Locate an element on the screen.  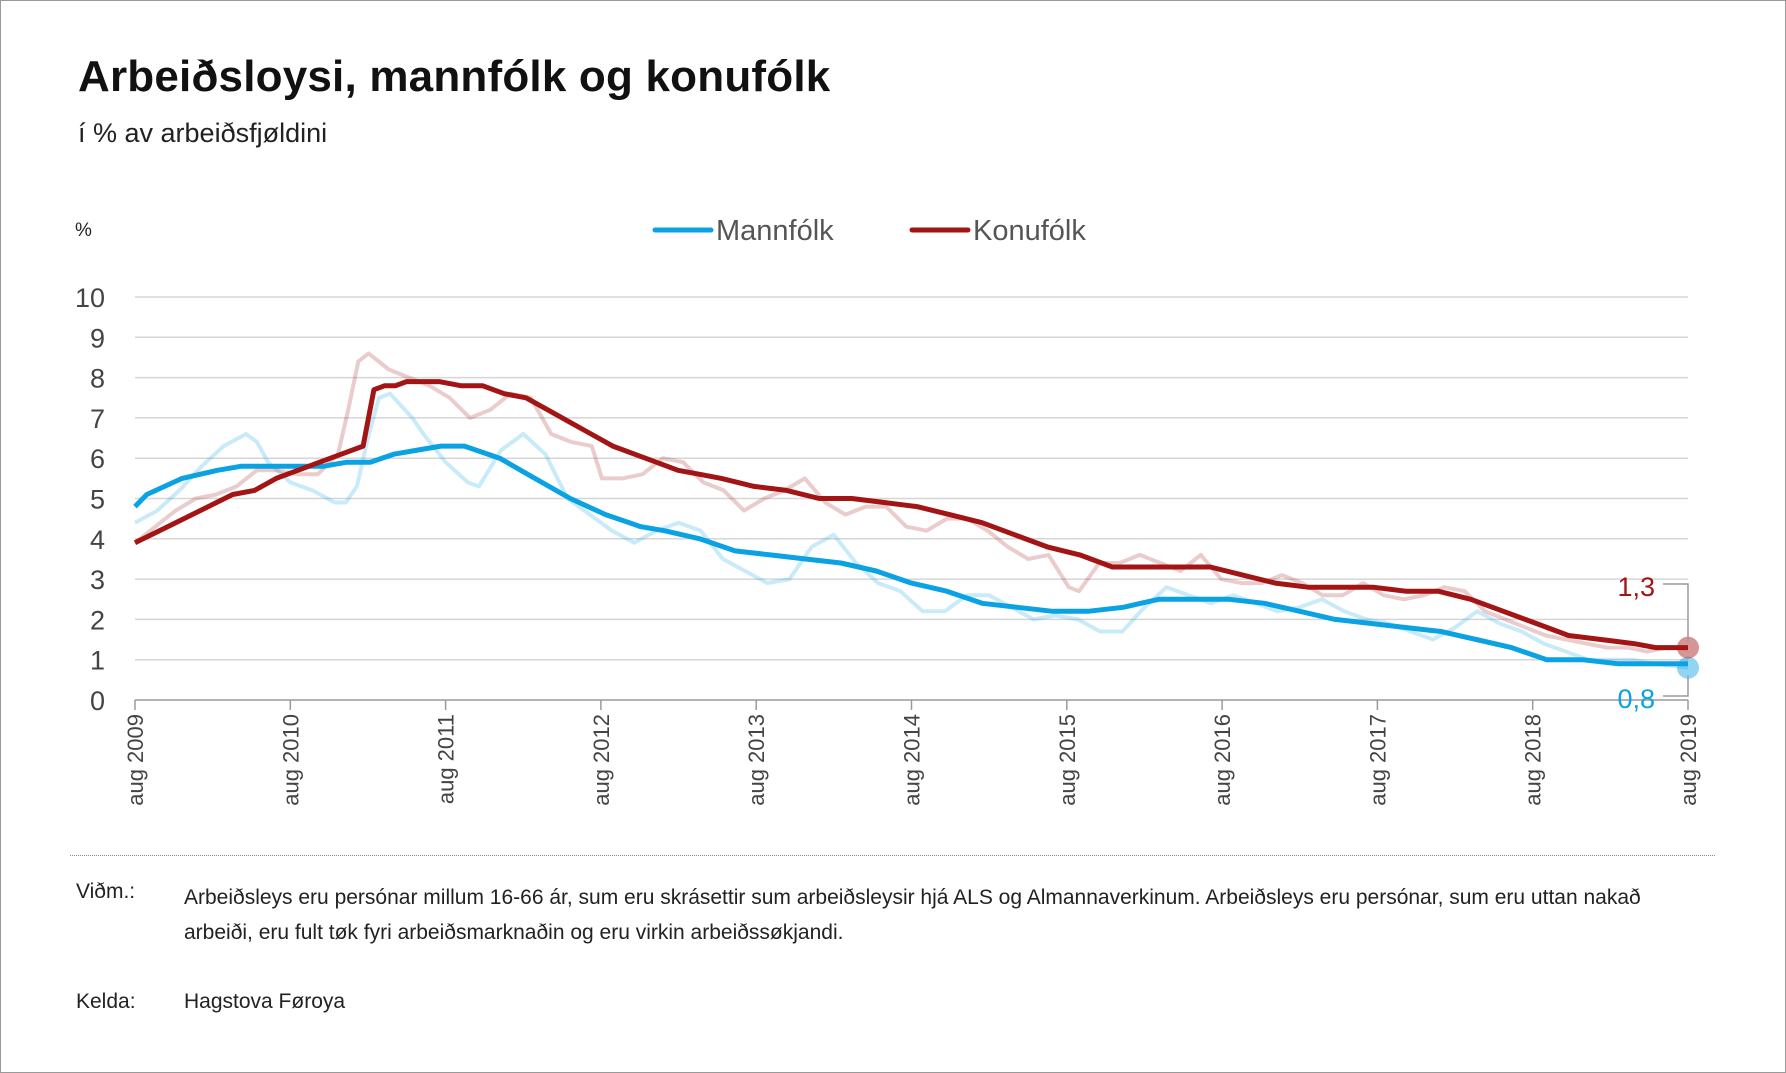
y-axis-label: % is located at coordinates (83, 230).